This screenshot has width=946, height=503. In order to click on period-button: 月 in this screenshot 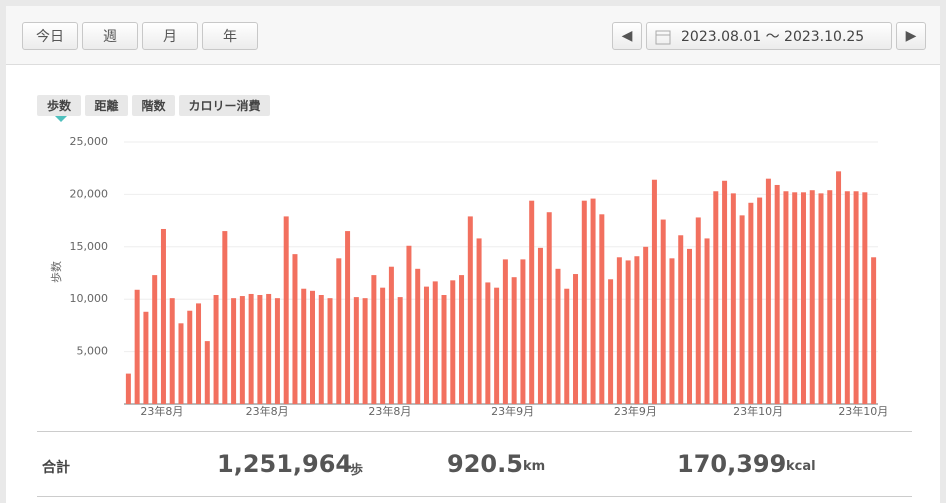, I will do `click(170, 36)`.